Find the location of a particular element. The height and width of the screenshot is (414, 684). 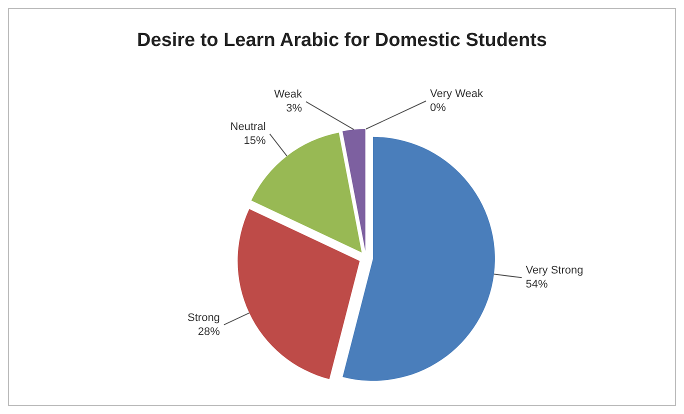

slice-label: Neutral is located at coordinates (248, 126).